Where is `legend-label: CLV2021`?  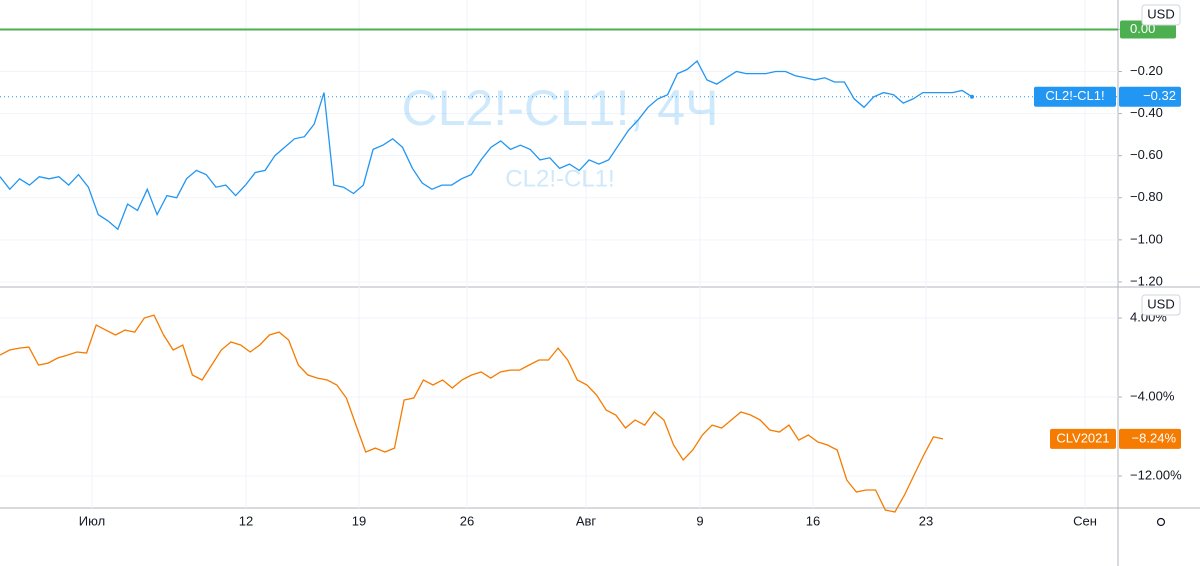
legend-label: CLV2021 is located at coordinates (1082, 437).